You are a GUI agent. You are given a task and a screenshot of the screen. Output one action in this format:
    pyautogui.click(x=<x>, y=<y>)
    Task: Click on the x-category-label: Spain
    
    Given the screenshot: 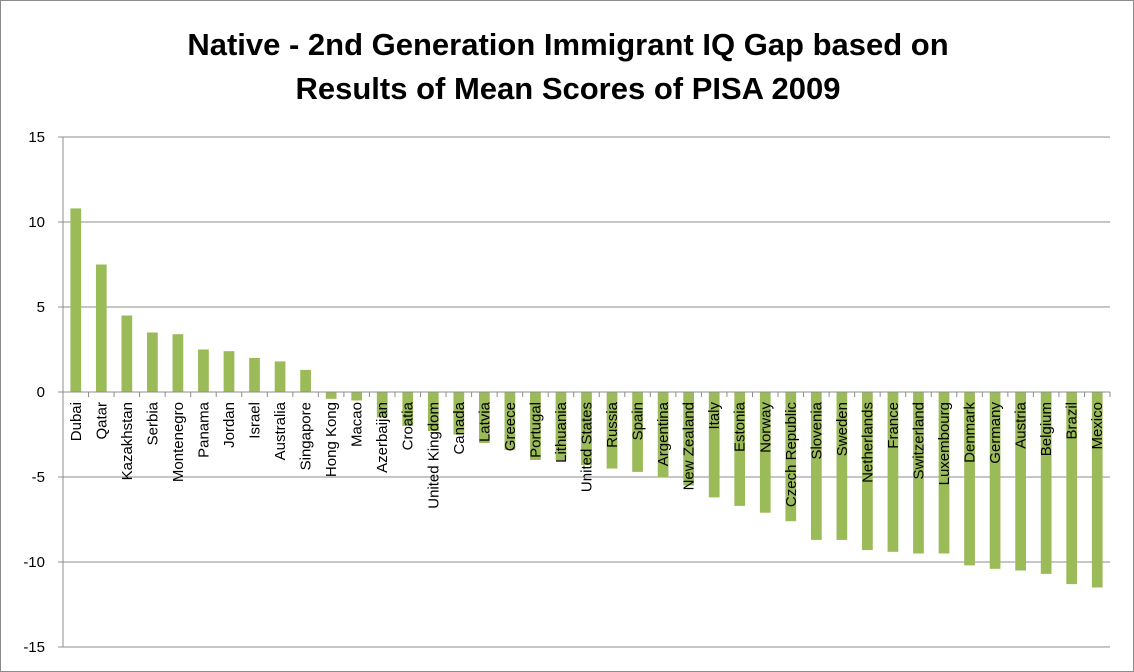 What is the action you would take?
    pyautogui.click(x=638, y=421)
    